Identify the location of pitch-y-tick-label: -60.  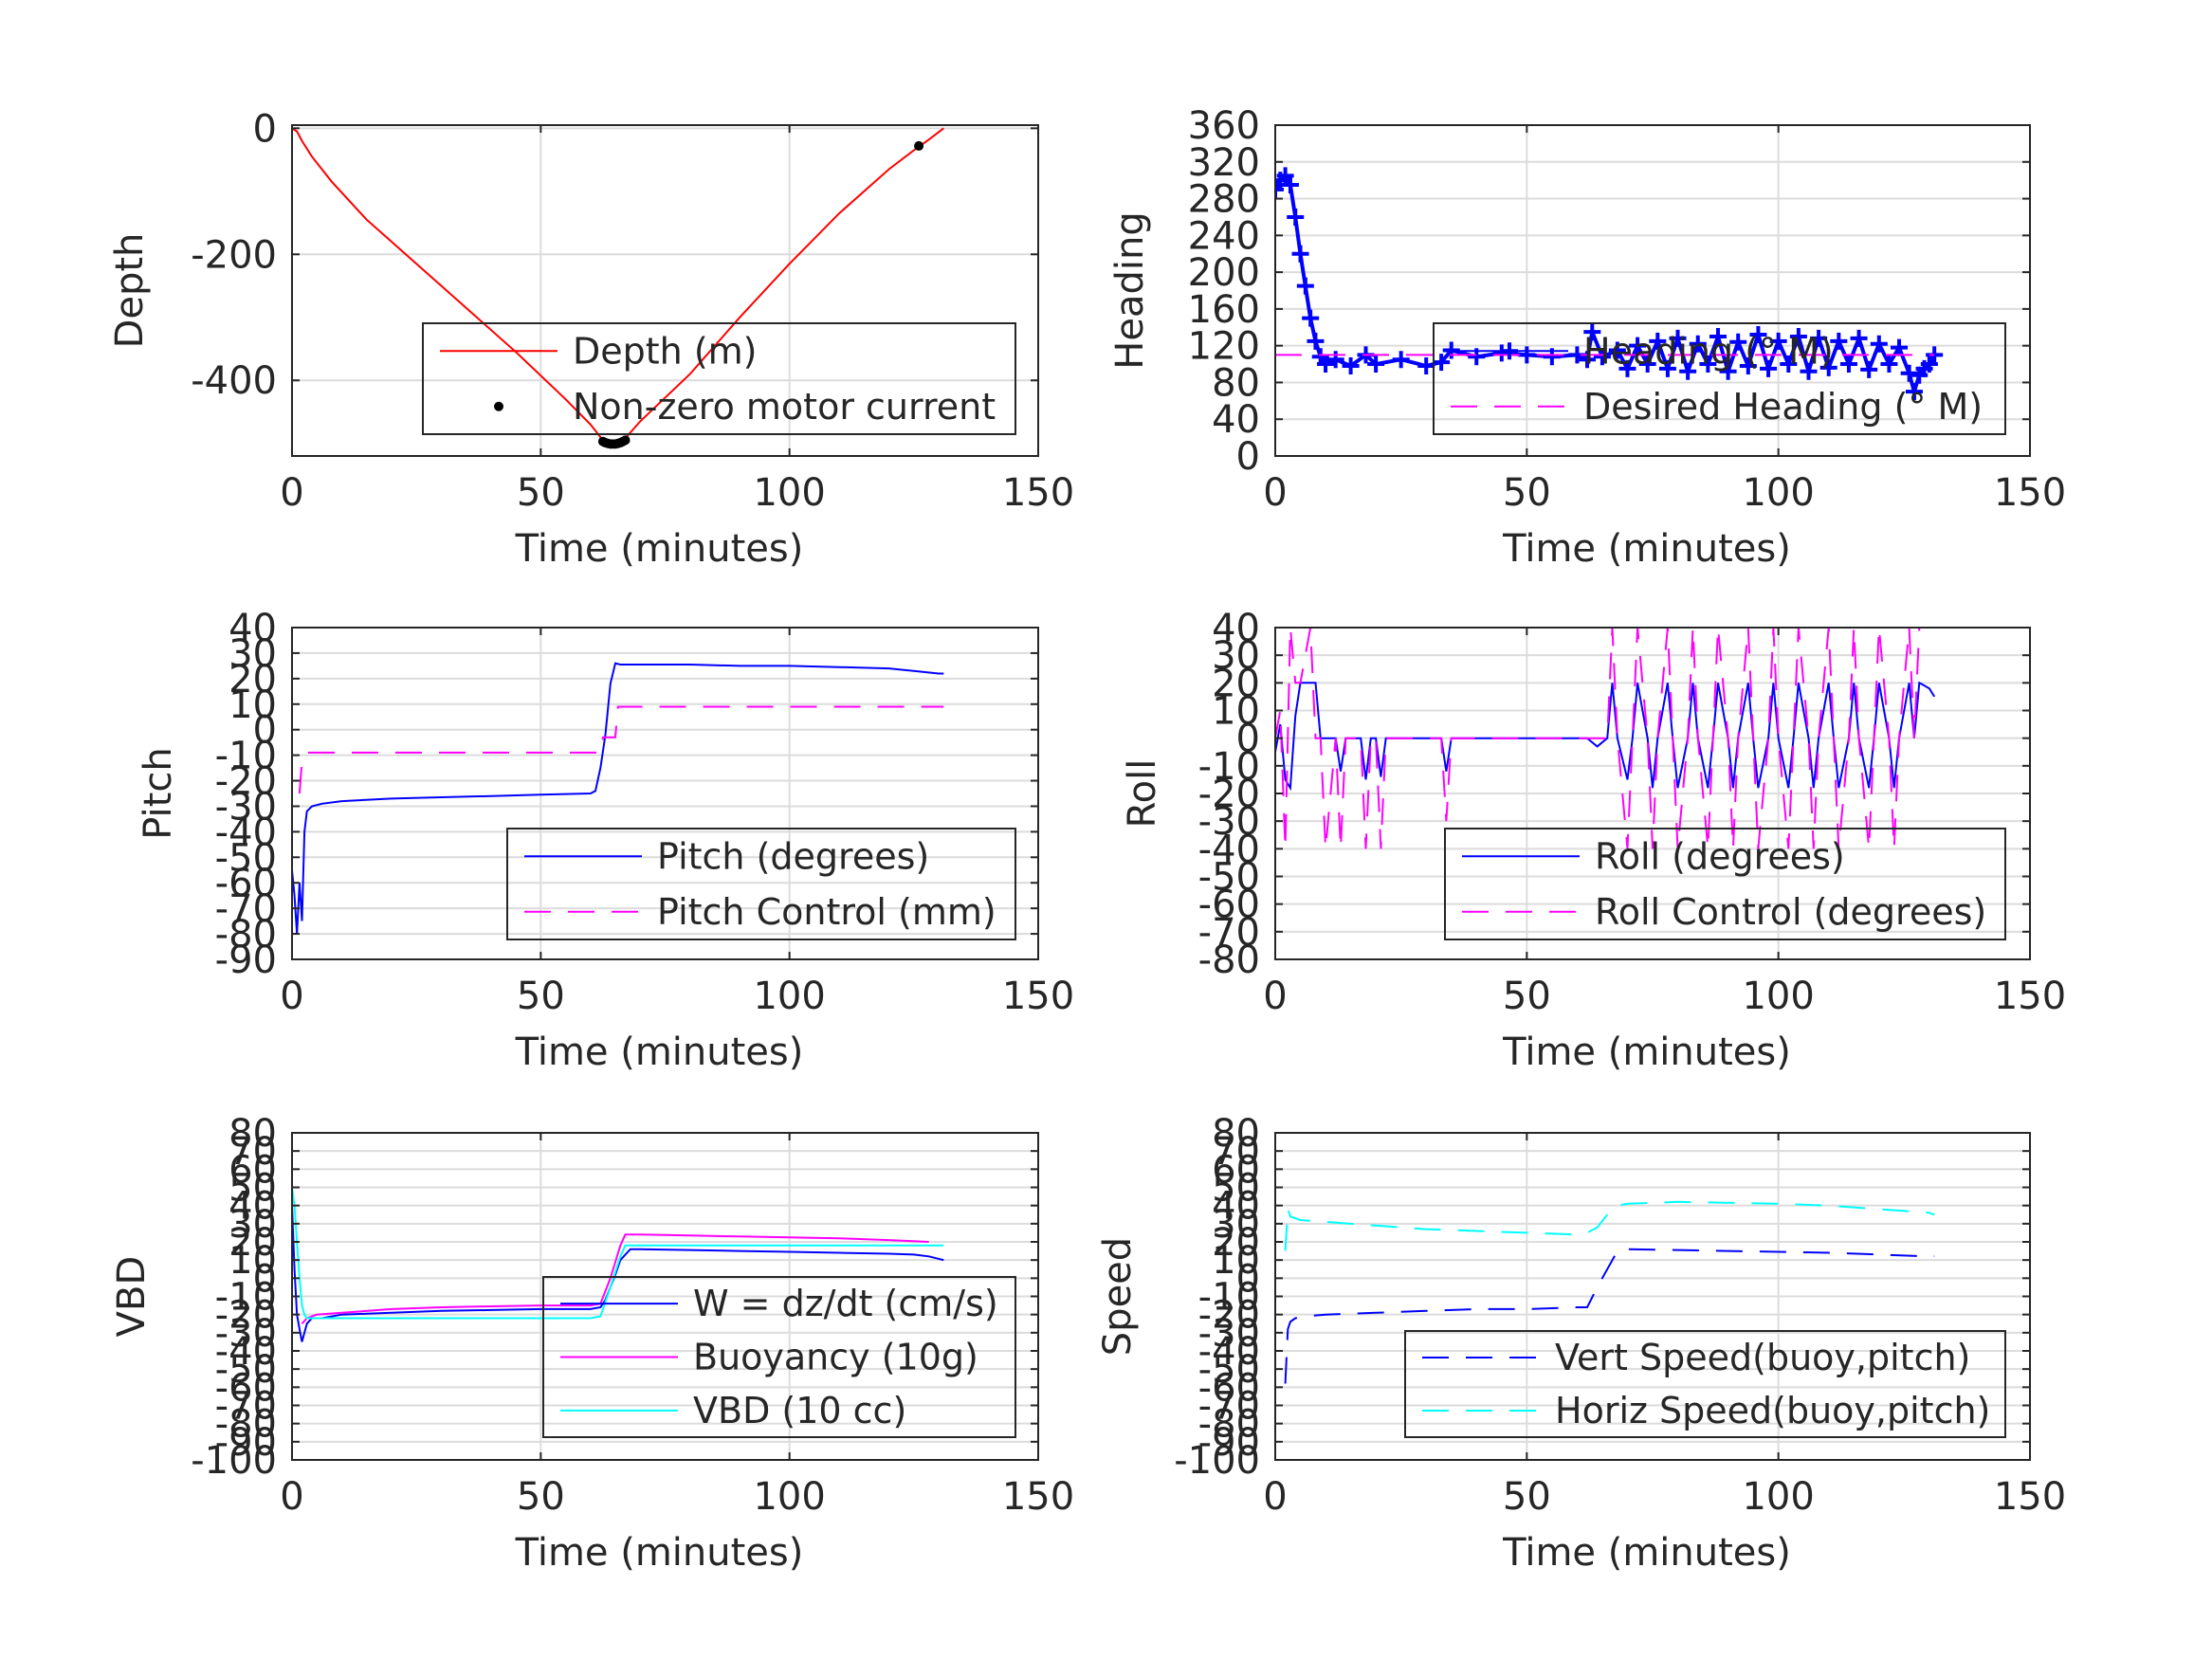
(246, 883).